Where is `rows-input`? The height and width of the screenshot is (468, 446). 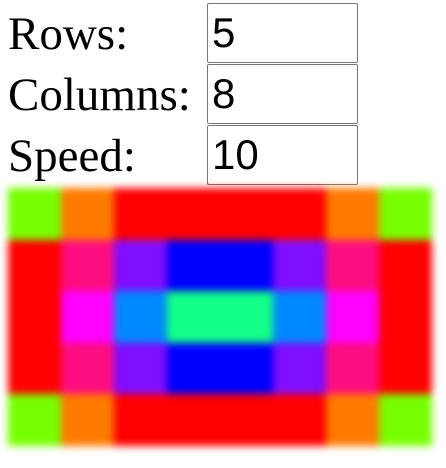 rows-input is located at coordinates (282, 33).